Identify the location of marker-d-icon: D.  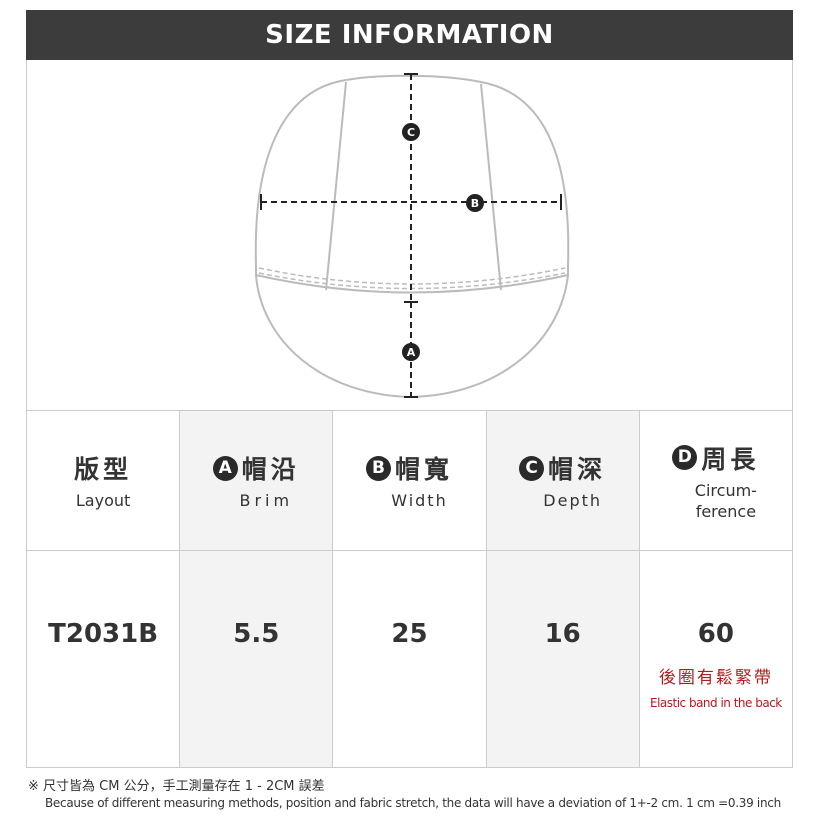
(685, 457).